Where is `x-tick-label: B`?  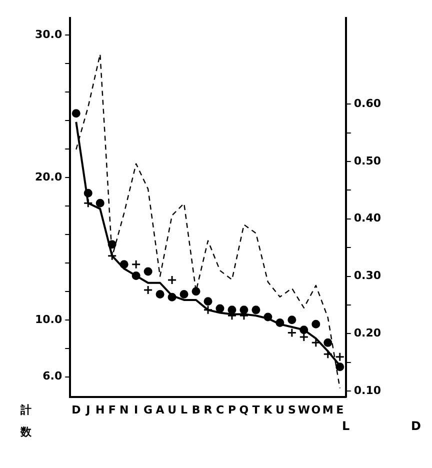 x-tick-label: B is located at coordinates (196, 409).